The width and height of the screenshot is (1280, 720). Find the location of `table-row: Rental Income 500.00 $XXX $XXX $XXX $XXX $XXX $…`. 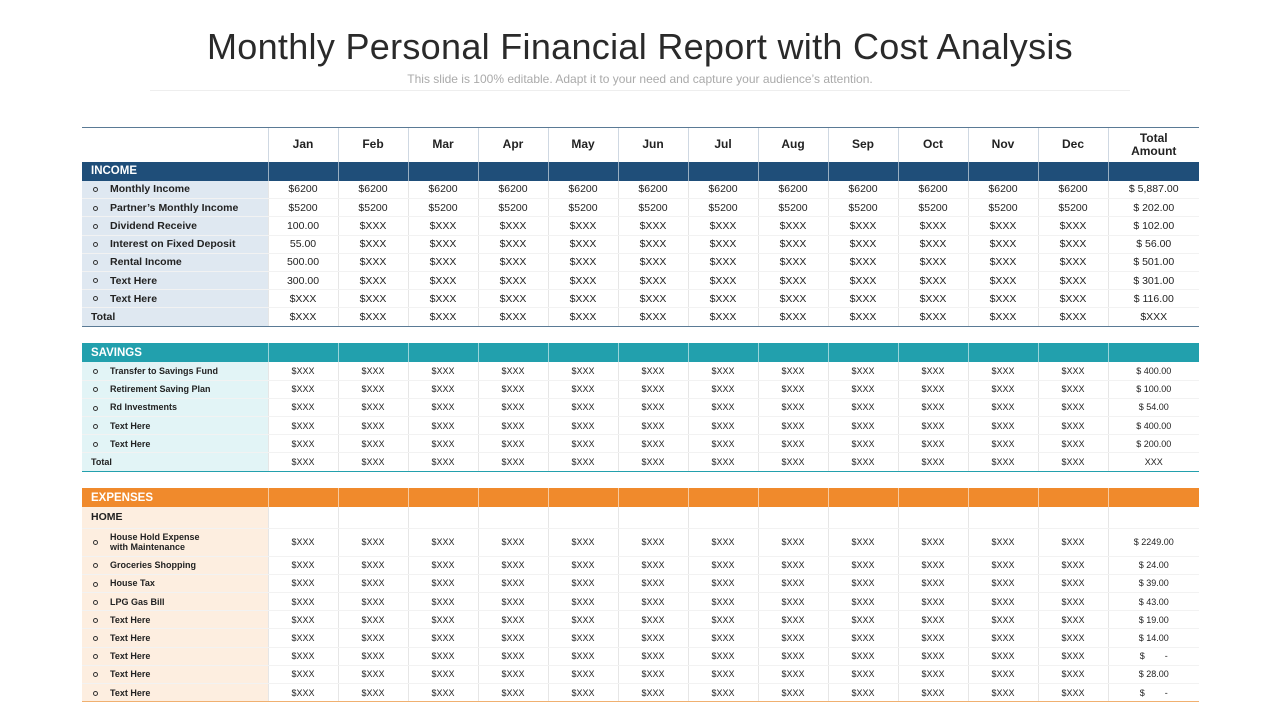

table-row: Rental Income 500.00 $XXX $XXX $XXX $XXX $XXX $… is located at coordinates (640, 262).